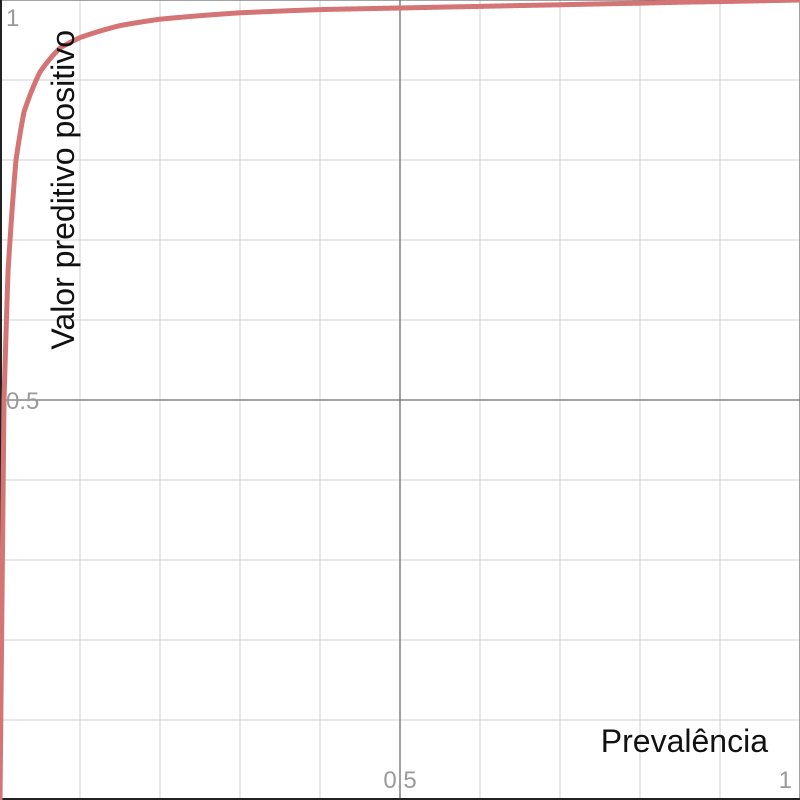  I want to click on x-axis-title: Prevalência, so click(684, 741).